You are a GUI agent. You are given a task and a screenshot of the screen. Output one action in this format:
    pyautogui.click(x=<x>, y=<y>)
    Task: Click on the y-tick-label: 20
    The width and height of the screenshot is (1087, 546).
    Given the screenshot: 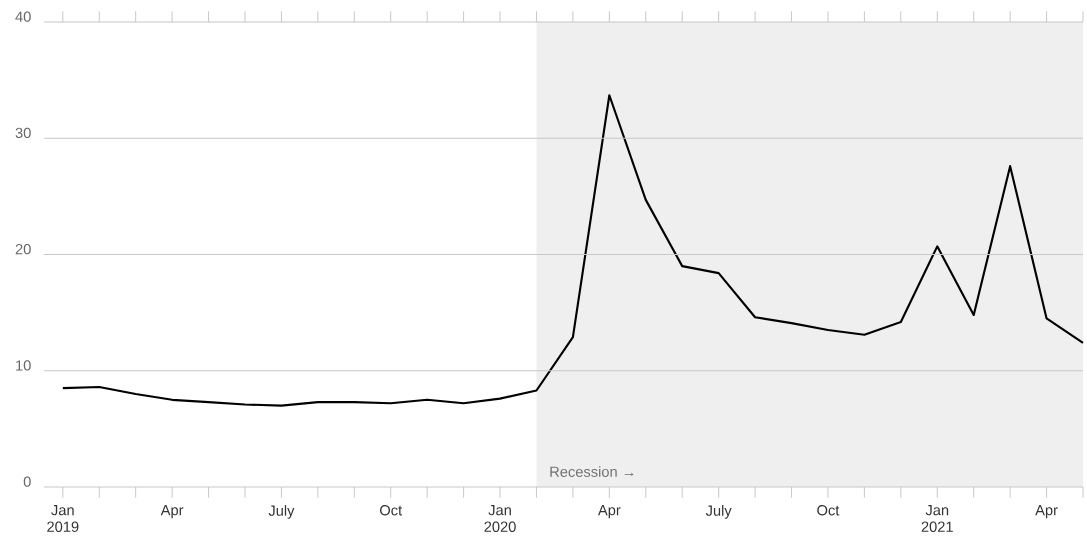 What is the action you would take?
    pyautogui.click(x=23, y=249)
    